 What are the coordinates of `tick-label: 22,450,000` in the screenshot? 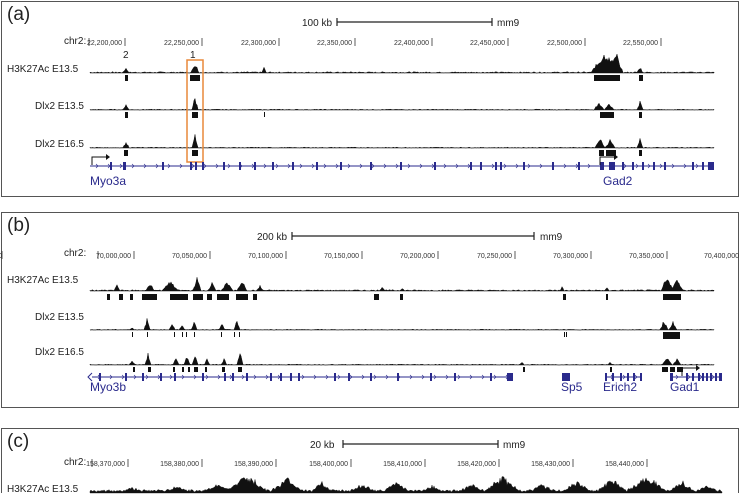 It's located at (487, 43).